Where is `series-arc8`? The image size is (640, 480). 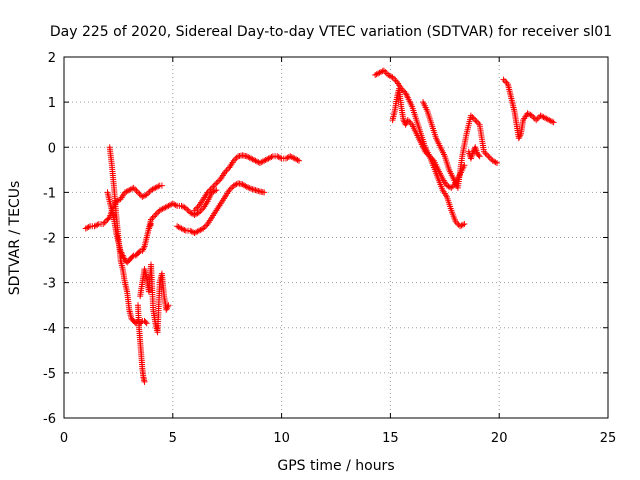 series-arc8 is located at coordinates (247, 183).